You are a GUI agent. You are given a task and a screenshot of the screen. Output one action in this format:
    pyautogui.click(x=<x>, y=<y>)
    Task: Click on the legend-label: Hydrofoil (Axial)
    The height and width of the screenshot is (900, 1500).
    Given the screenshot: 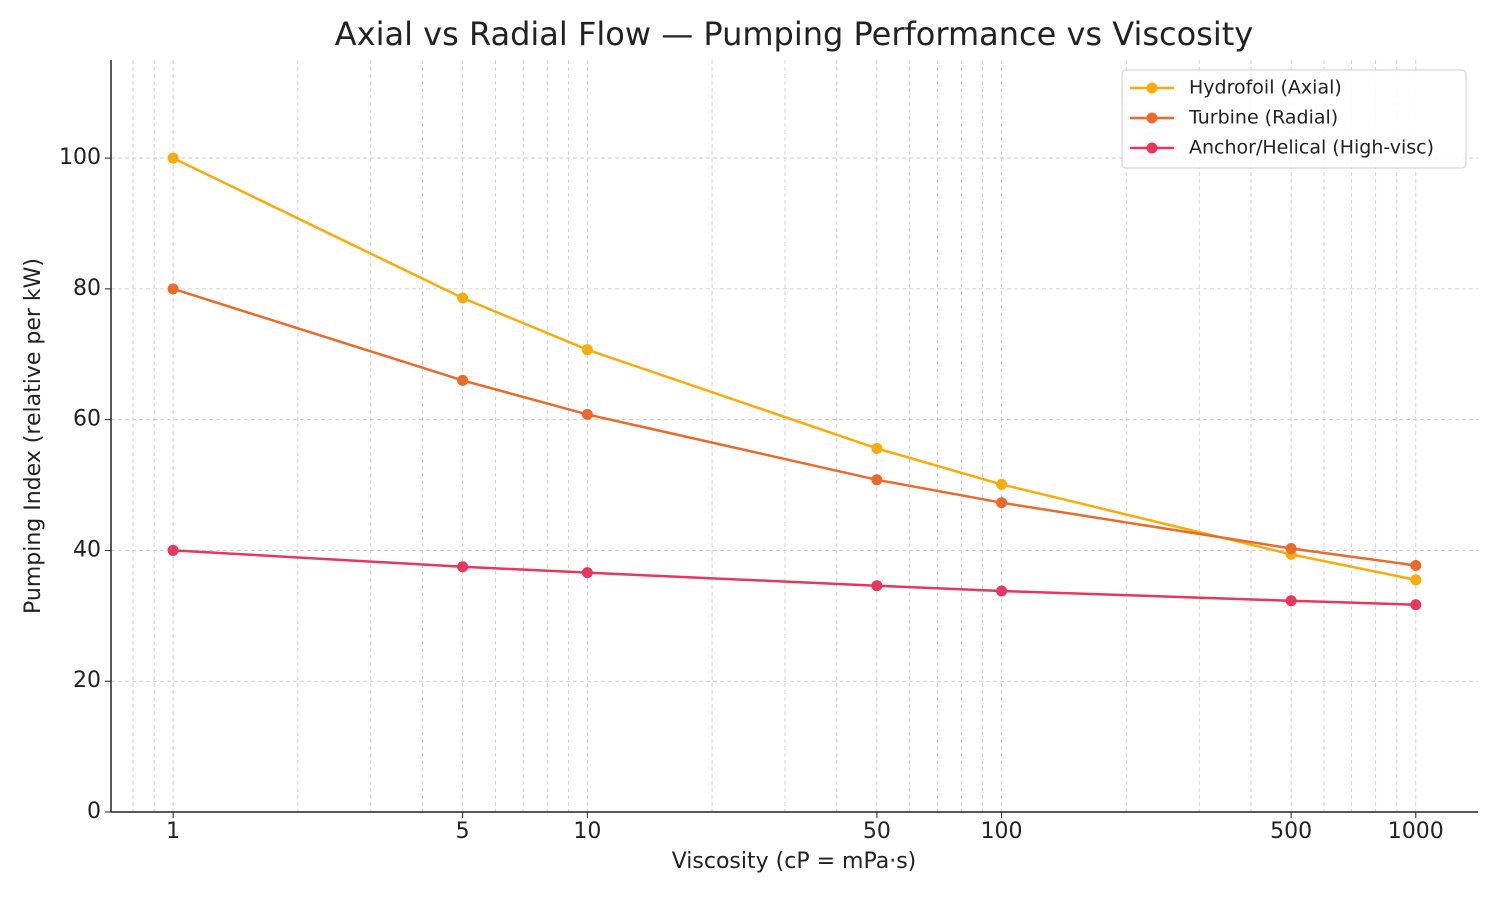 What is the action you would take?
    pyautogui.click(x=1265, y=88)
    